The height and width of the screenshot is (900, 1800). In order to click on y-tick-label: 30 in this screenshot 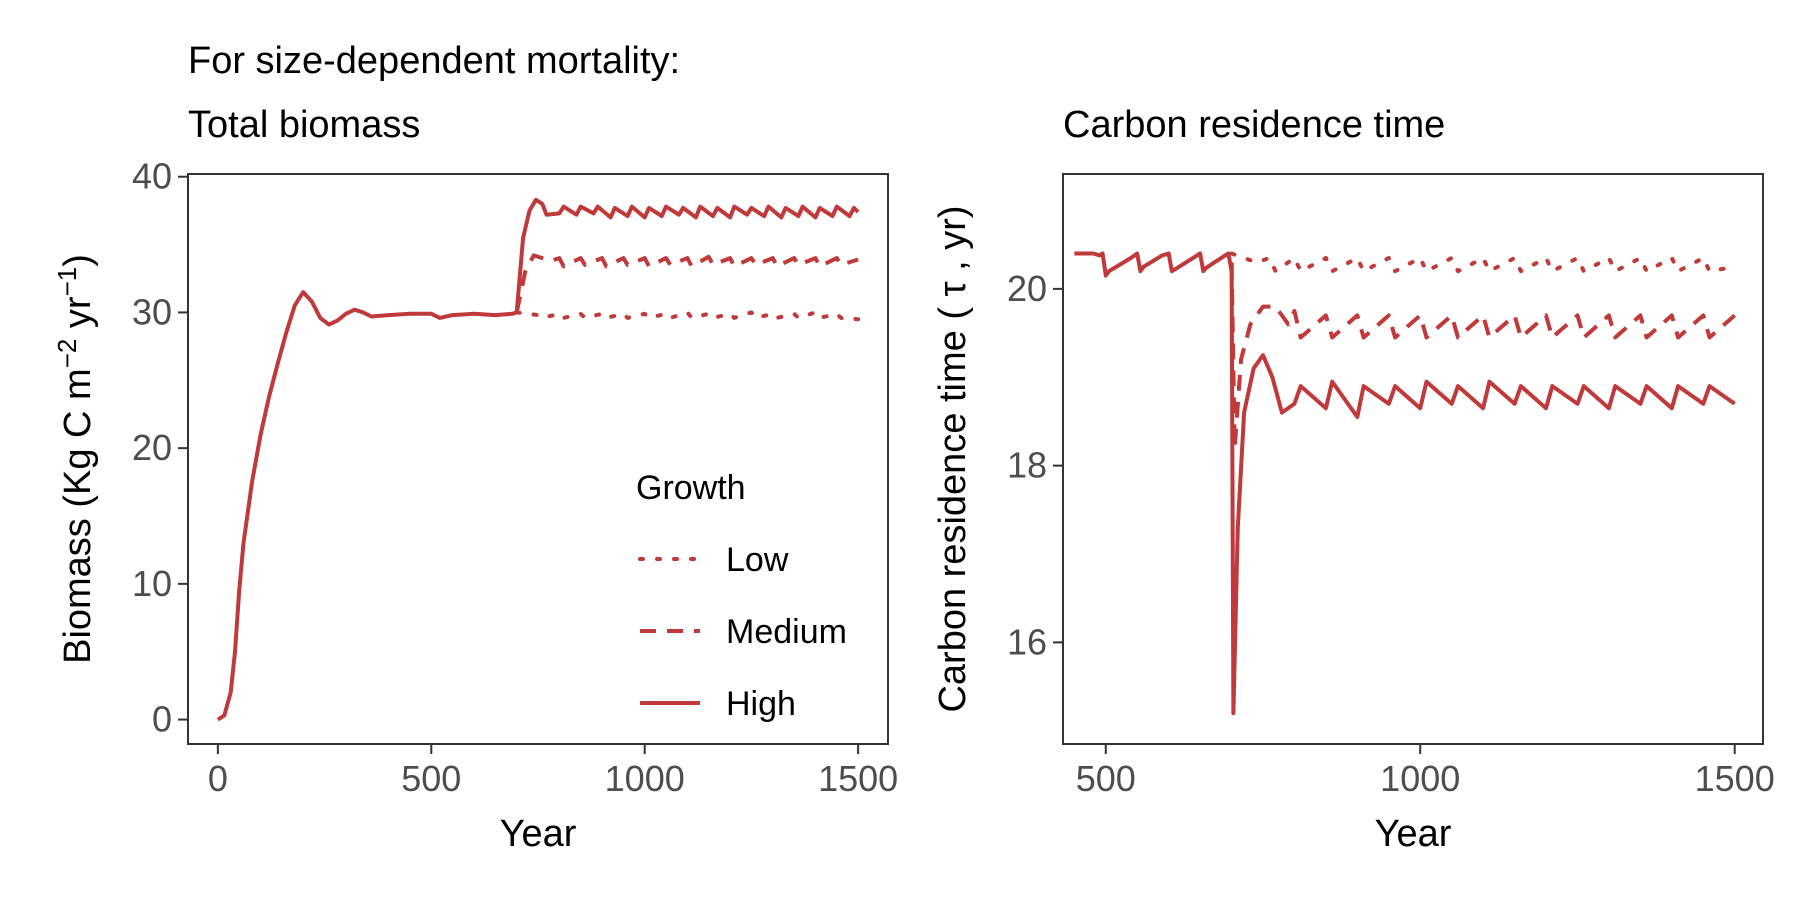, I will do `click(152, 311)`.